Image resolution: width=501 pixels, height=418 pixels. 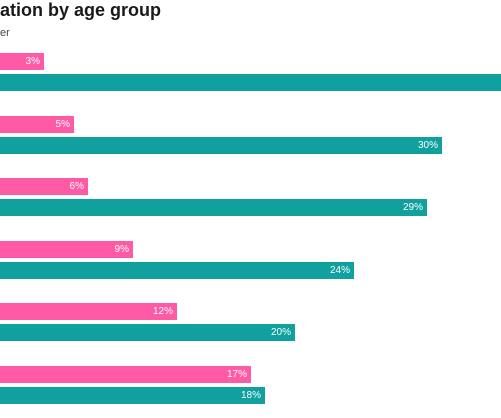 What do you see at coordinates (88, 311) in the screenshot?
I see `series-a-bar: 12%` at bounding box center [88, 311].